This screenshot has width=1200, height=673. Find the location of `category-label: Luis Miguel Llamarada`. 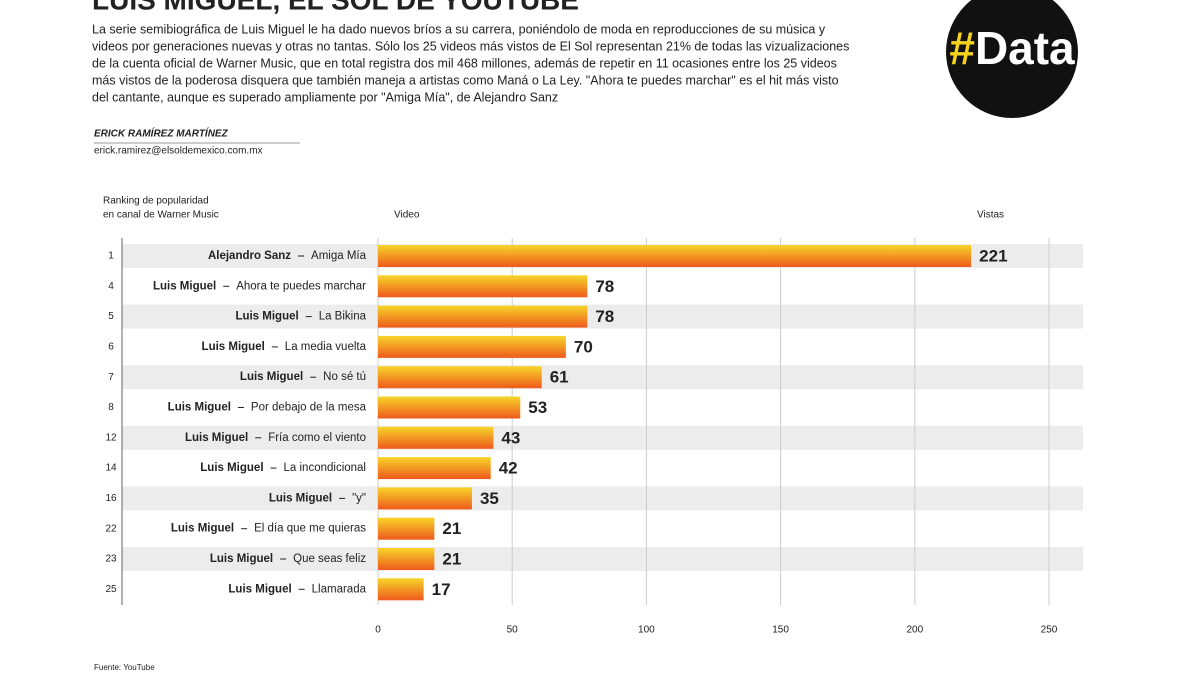

category-label: Luis Miguel Llamarada is located at coordinates (297, 589).